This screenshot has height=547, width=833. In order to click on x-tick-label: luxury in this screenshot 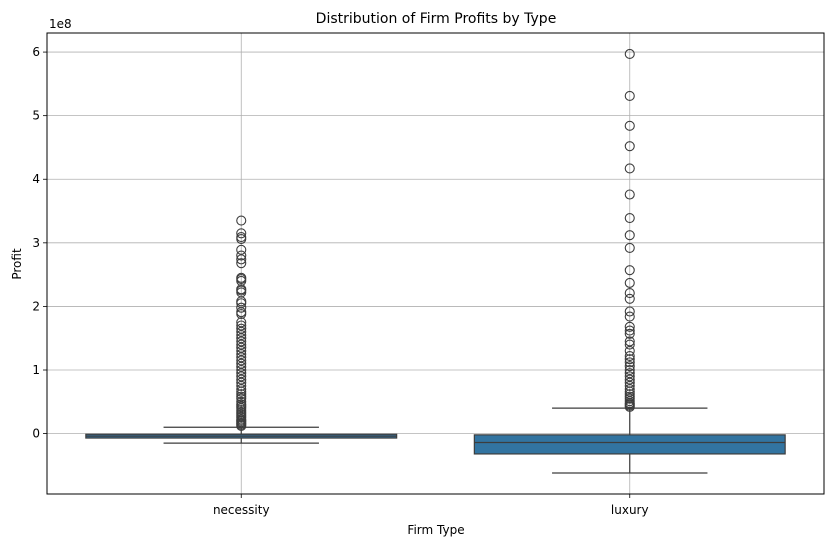, I will do `click(630, 510)`.